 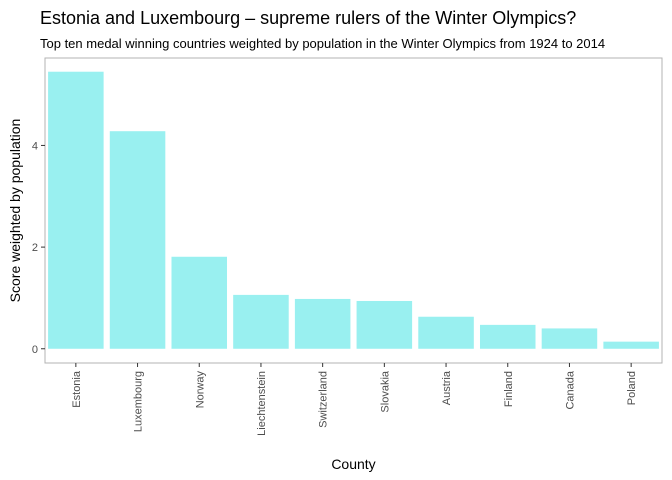 What do you see at coordinates (447, 387) in the screenshot?
I see `x-tick-label: Austria` at bounding box center [447, 387].